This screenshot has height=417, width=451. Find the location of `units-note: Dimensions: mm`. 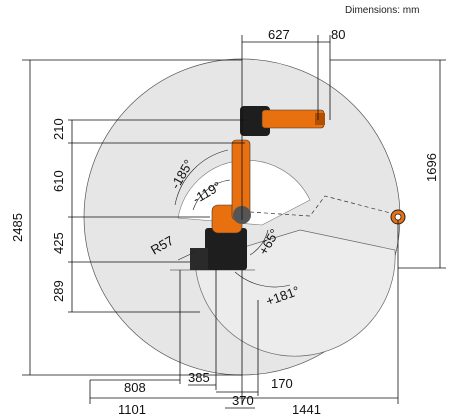

units-note: Dimensions: mm is located at coordinates (382, 10).